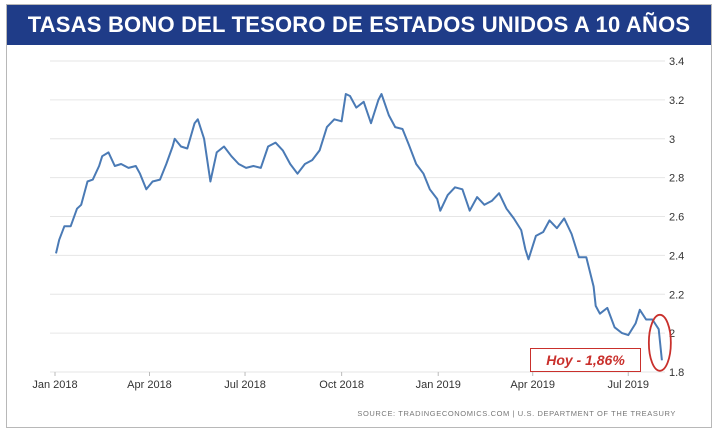 Image resolution: width=720 pixels, height=433 pixels. Describe the element at coordinates (676, 101) in the screenshot. I see `y-tick-label: 3.2` at that location.